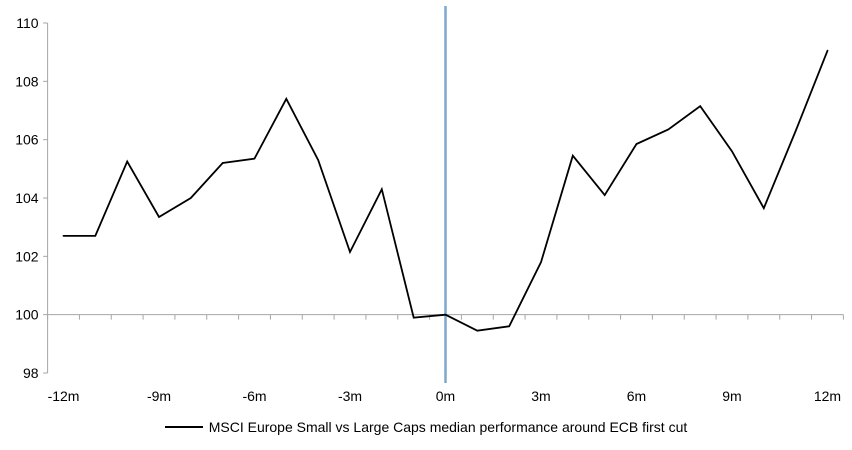  What do you see at coordinates (731, 396) in the screenshot?
I see `x-axis-tick-label: 9m` at bounding box center [731, 396].